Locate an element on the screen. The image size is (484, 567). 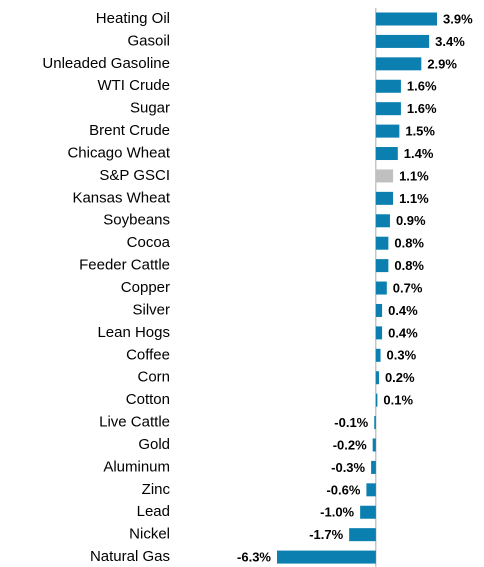
category-label: Soybeans is located at coordinates (136, 220).